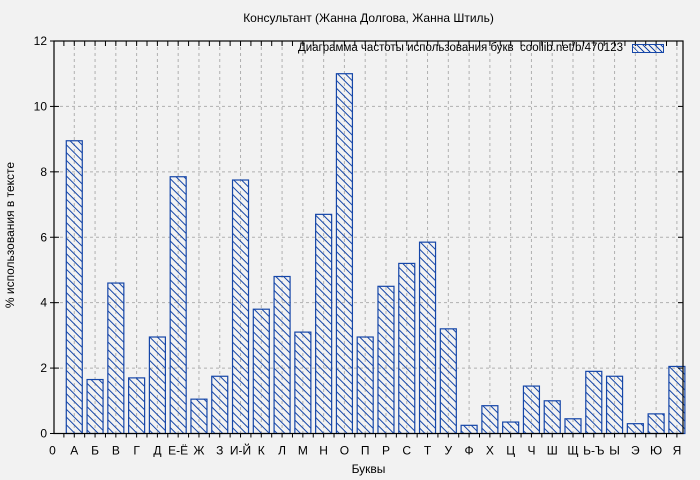 The image size is (700, 480). Describe the element at coordinates (635, 451) in the screenshot. I see `x-tick-label: Э` at that location.